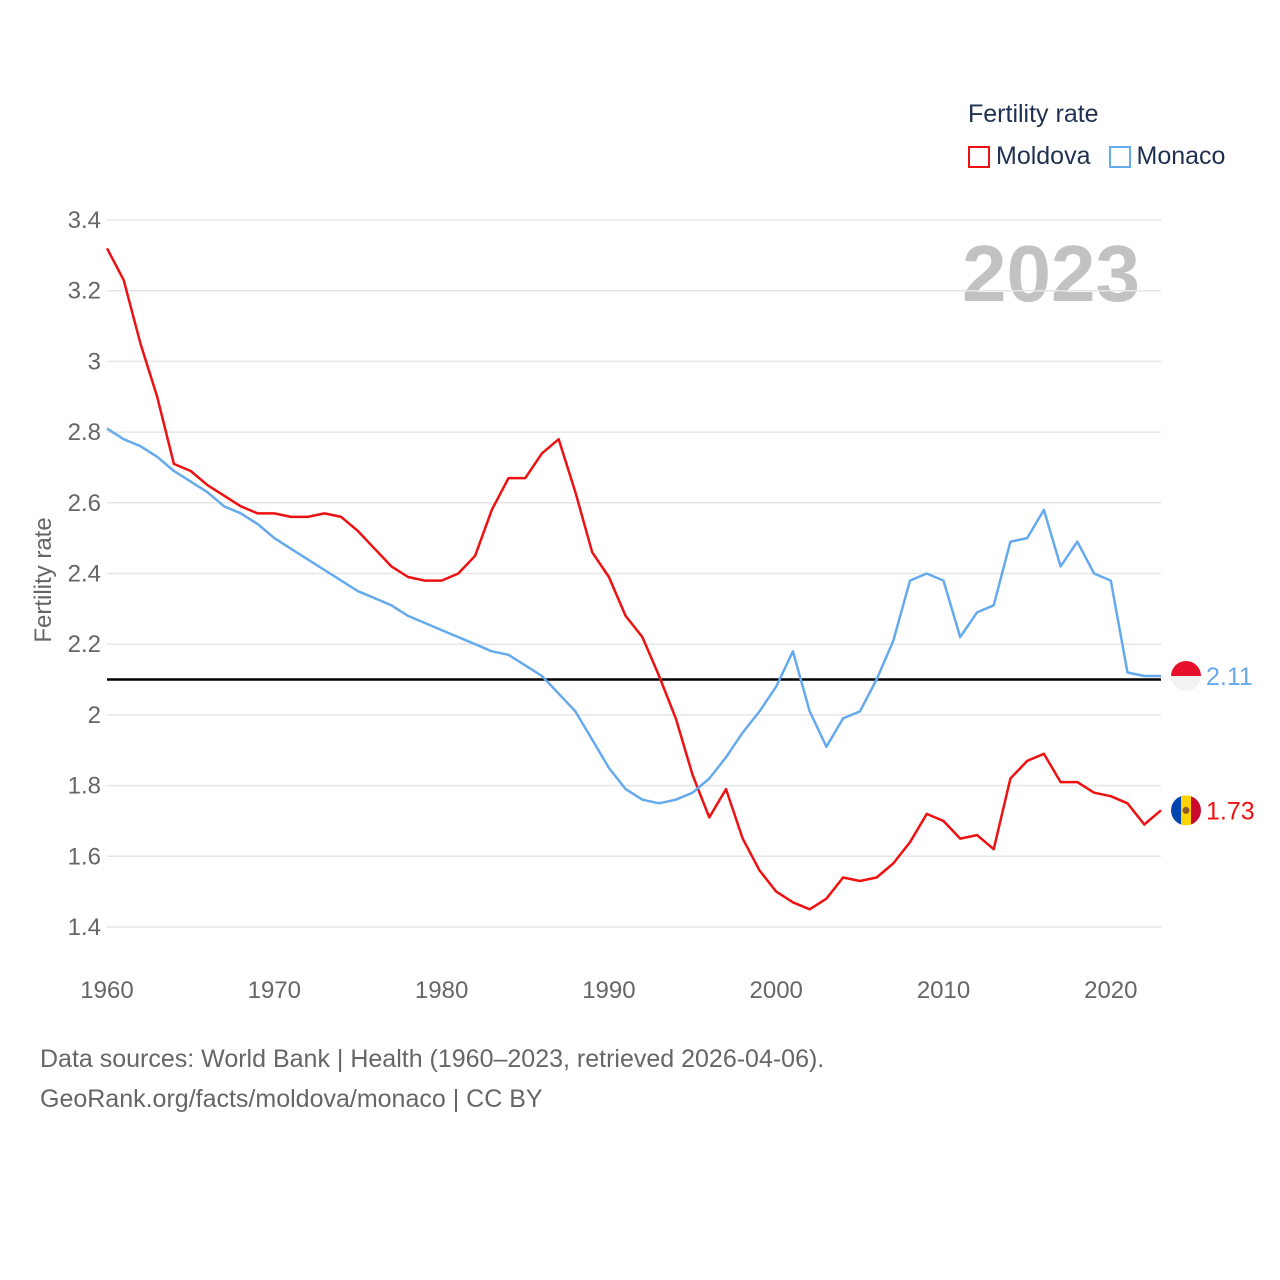  Describe the element at coordinates (84, 574) in the screenshot. I see `y-tick-label: 2.4` at that location.